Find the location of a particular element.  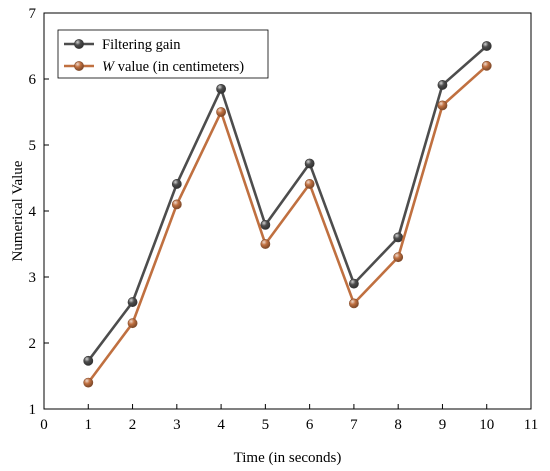

legend-item: W value (in centimeters) is located at coordinates (154, 67).